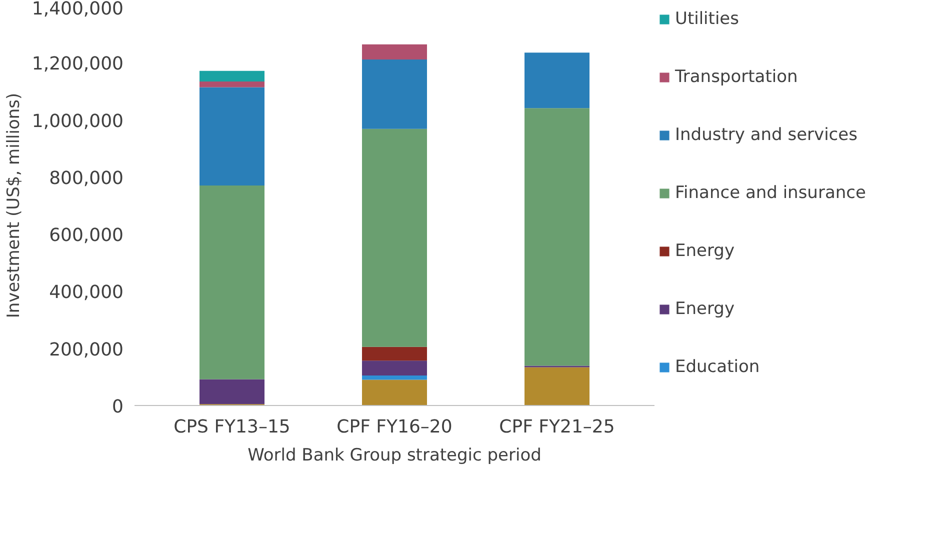 The height and width of the screenshot is (535, 929). Describe the element at coordinates (86, 293) in the screenshot. I see `y-tick-label: 400,000` at that location.